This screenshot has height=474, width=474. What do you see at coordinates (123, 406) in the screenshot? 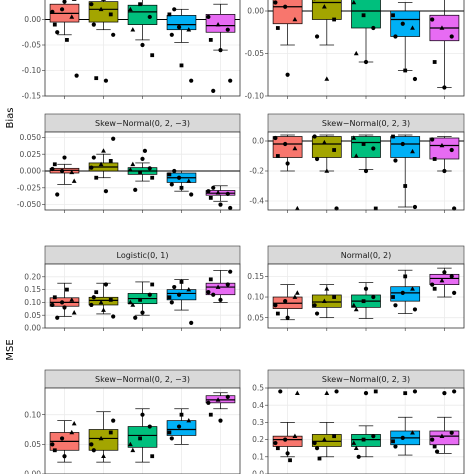
I see `panel-7: Skew−Normal(0, 2, −3) 0.10 0.05 0.00 MSE` at bounding box center [123, 406].